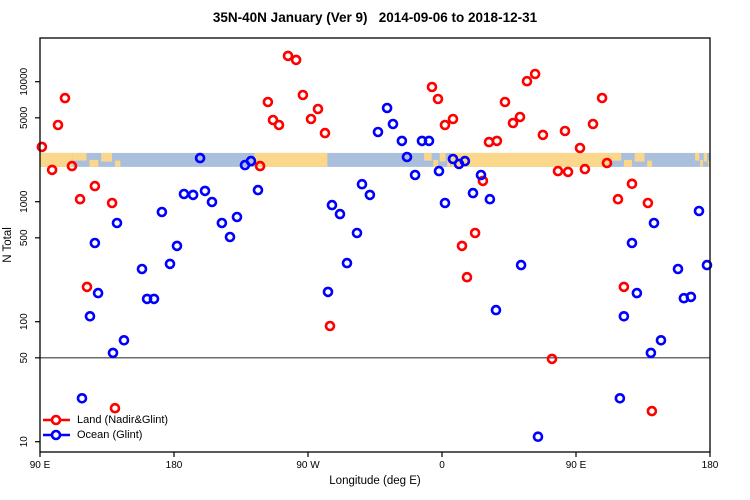 This screenshot has width=750, height=500. What do you see at coordinates (442, 465) in the screenshot?
I see `x-tick-label: 0` at bounding box center [442, 465].